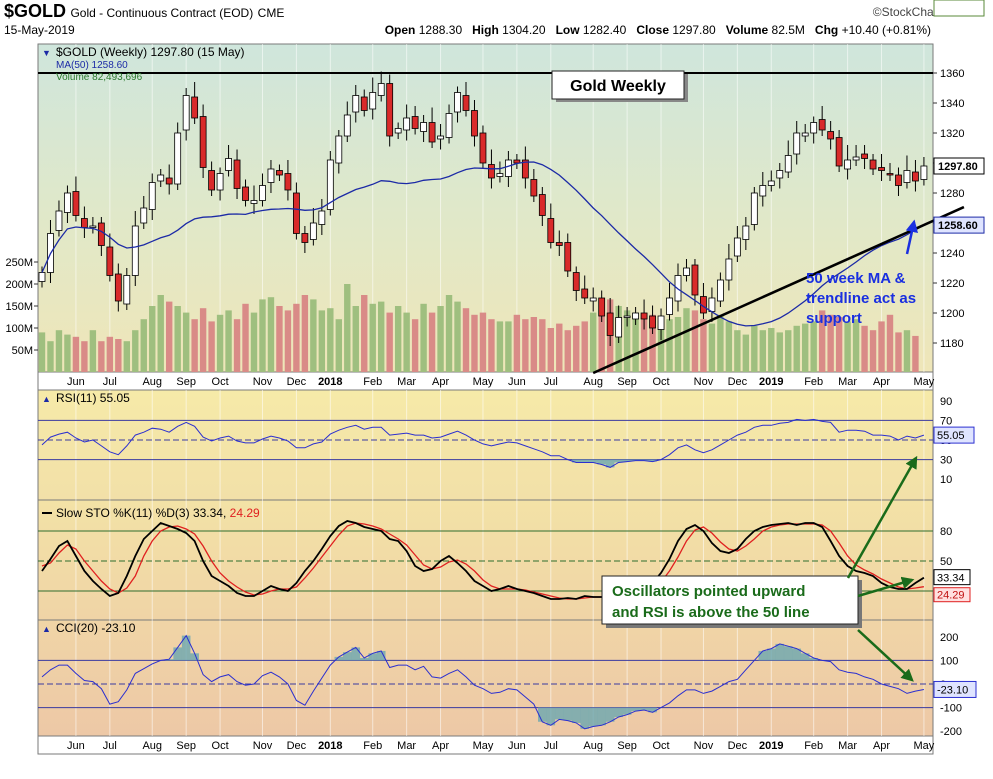 This screenshot has height=779, width=993. What do you see at coordinates (778, 290) in the screenshot?
I see `support-trendline` at bounding box center [778, 290].